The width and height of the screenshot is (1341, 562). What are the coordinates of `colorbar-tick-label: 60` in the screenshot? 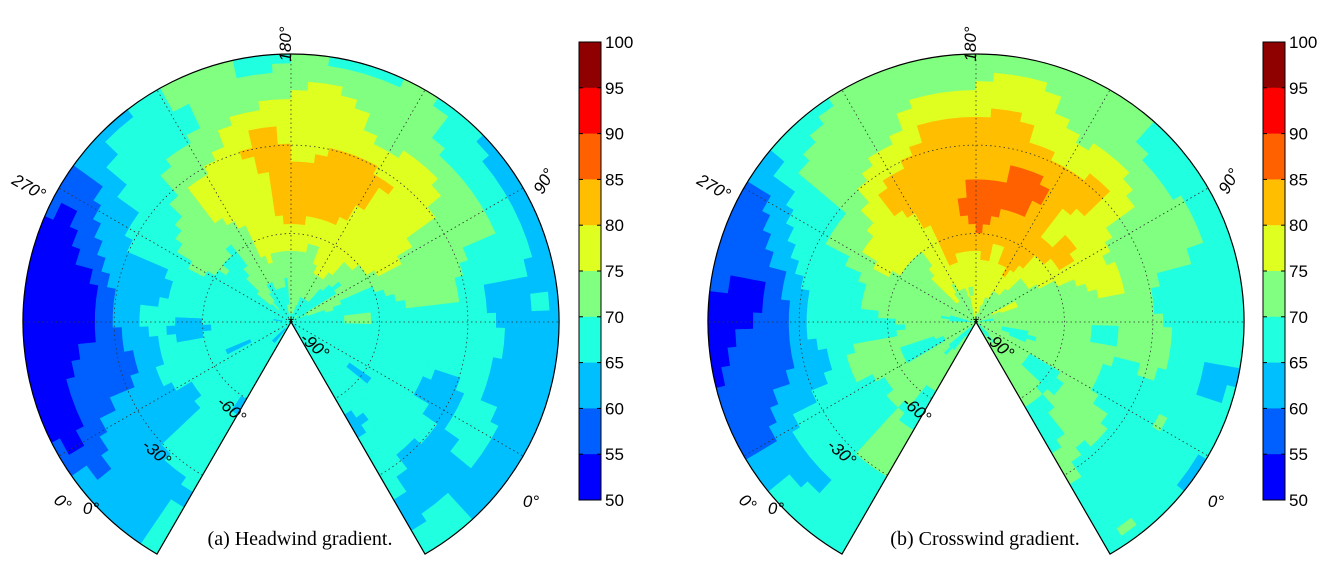 It's located at (1298, 408).